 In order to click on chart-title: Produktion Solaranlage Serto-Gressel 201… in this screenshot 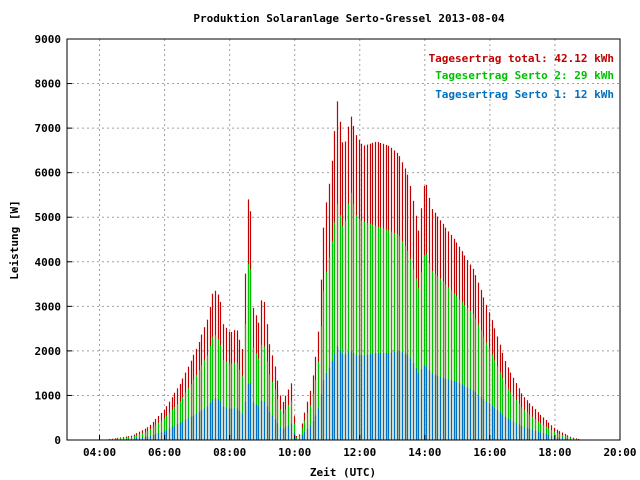, I will do `click(349, 18)`.